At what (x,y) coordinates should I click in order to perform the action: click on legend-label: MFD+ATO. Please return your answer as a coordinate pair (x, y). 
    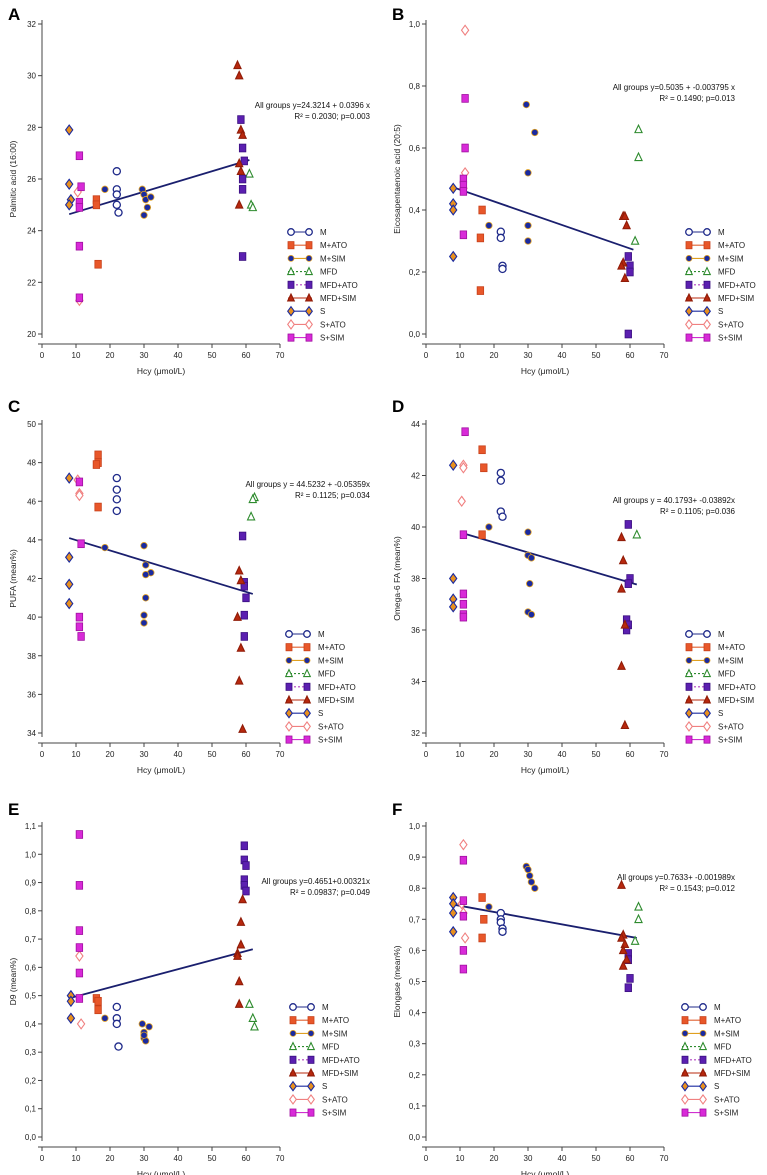
    Looking at the image, I should click on (737, 285).